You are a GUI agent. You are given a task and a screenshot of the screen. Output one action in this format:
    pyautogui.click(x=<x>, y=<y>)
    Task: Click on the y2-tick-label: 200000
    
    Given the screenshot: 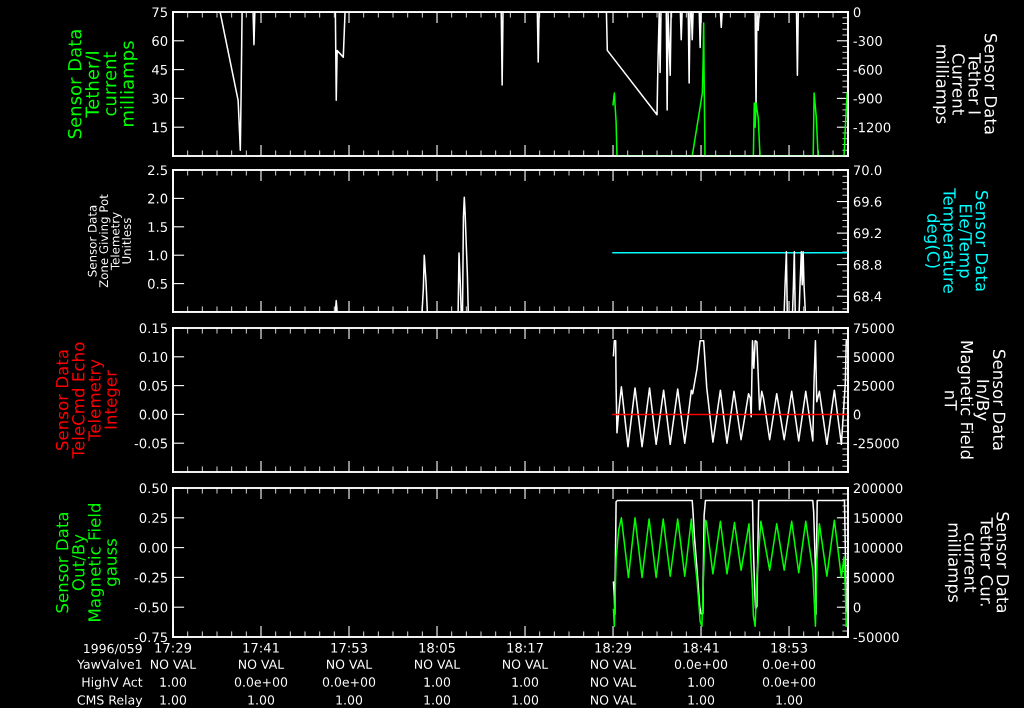 What is the action you would take?
    pyautogui.click(x=878, y=488)
    